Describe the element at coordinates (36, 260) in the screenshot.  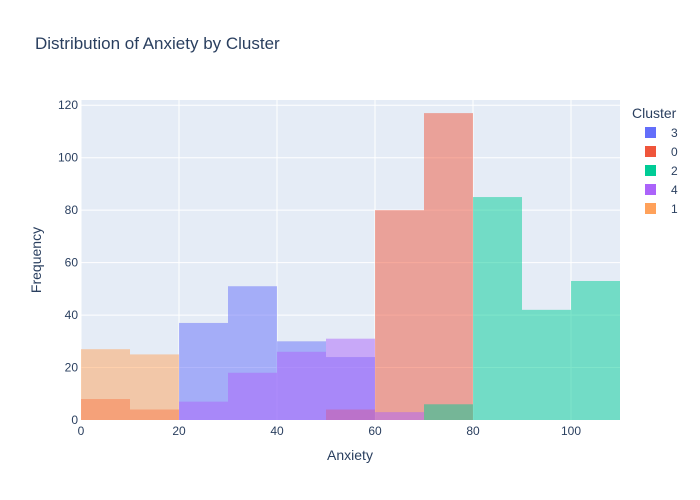
I see `y-axis-title: Frequency` at that location.